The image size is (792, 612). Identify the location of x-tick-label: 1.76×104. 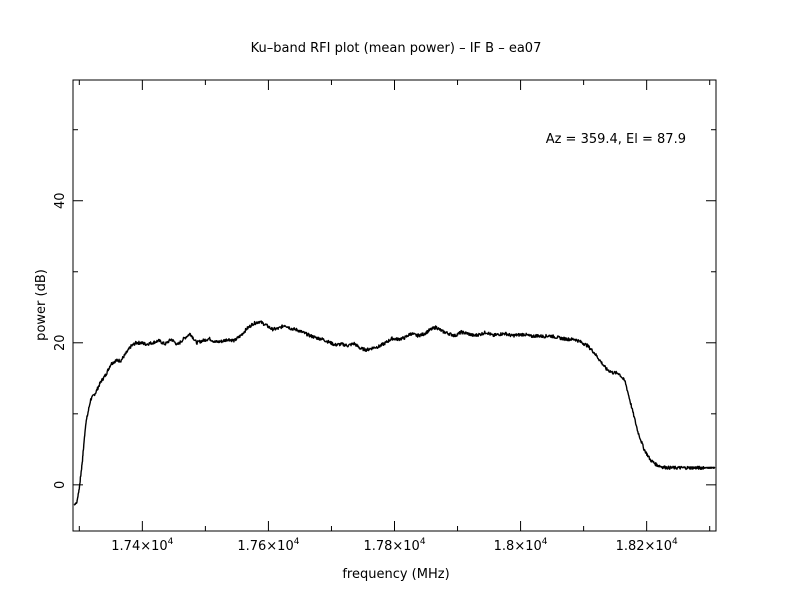
(268, 545).